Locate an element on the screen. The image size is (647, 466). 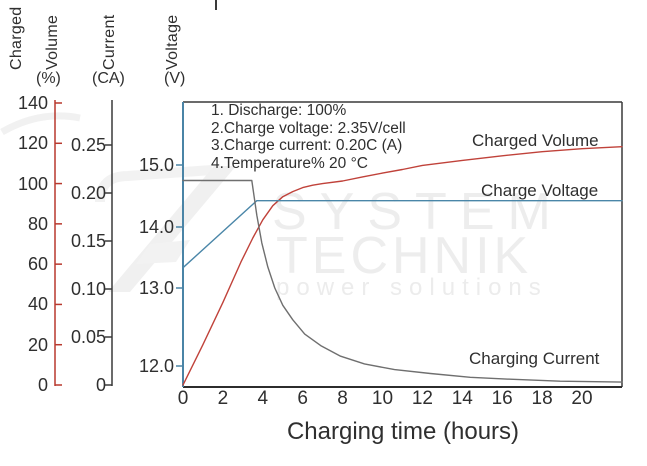
axis-unit-v: (V) is located at coordinates (175, 78).